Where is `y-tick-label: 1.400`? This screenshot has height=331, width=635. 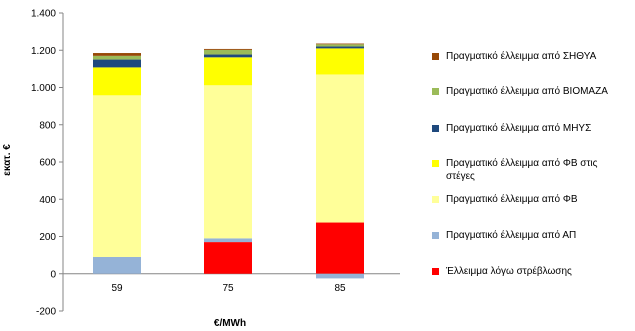 y-tick-label: 1.400 is located at coordinates (43, 14).